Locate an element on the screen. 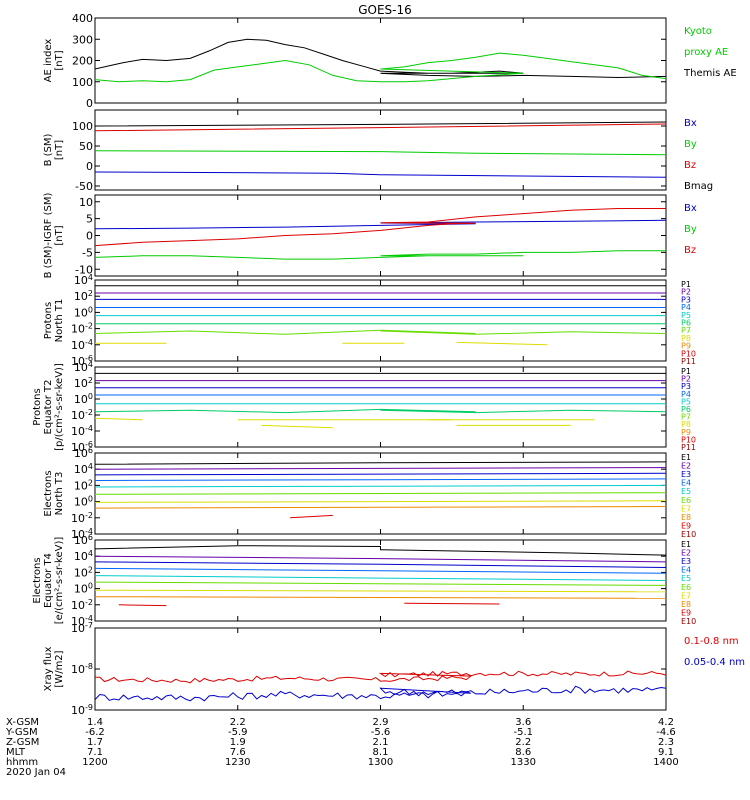 The image size is (750, 800). y-tick-label: 10⁻⁷ is located at coordinates (82, 628).